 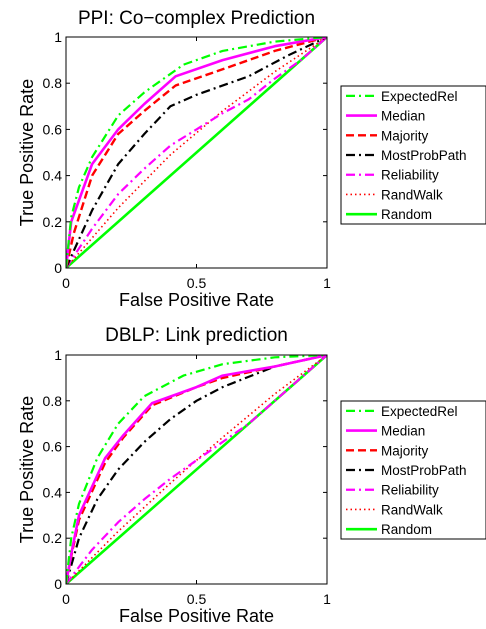 I want to click on chart-title: PPI: Co−complex Prediction, so click(x=196, y=18).